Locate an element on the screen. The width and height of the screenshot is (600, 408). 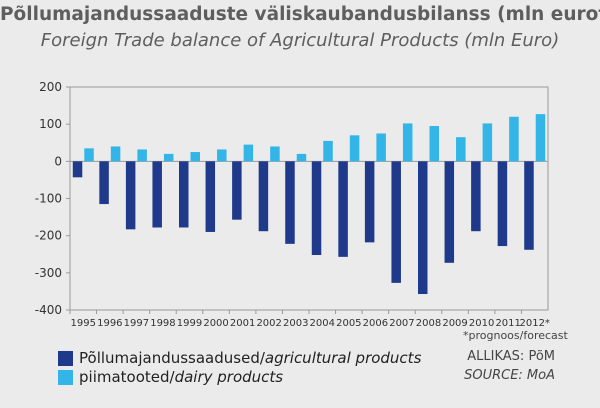
legend-label-dairy-italic: dairy products is located at coordinates (229, 377).